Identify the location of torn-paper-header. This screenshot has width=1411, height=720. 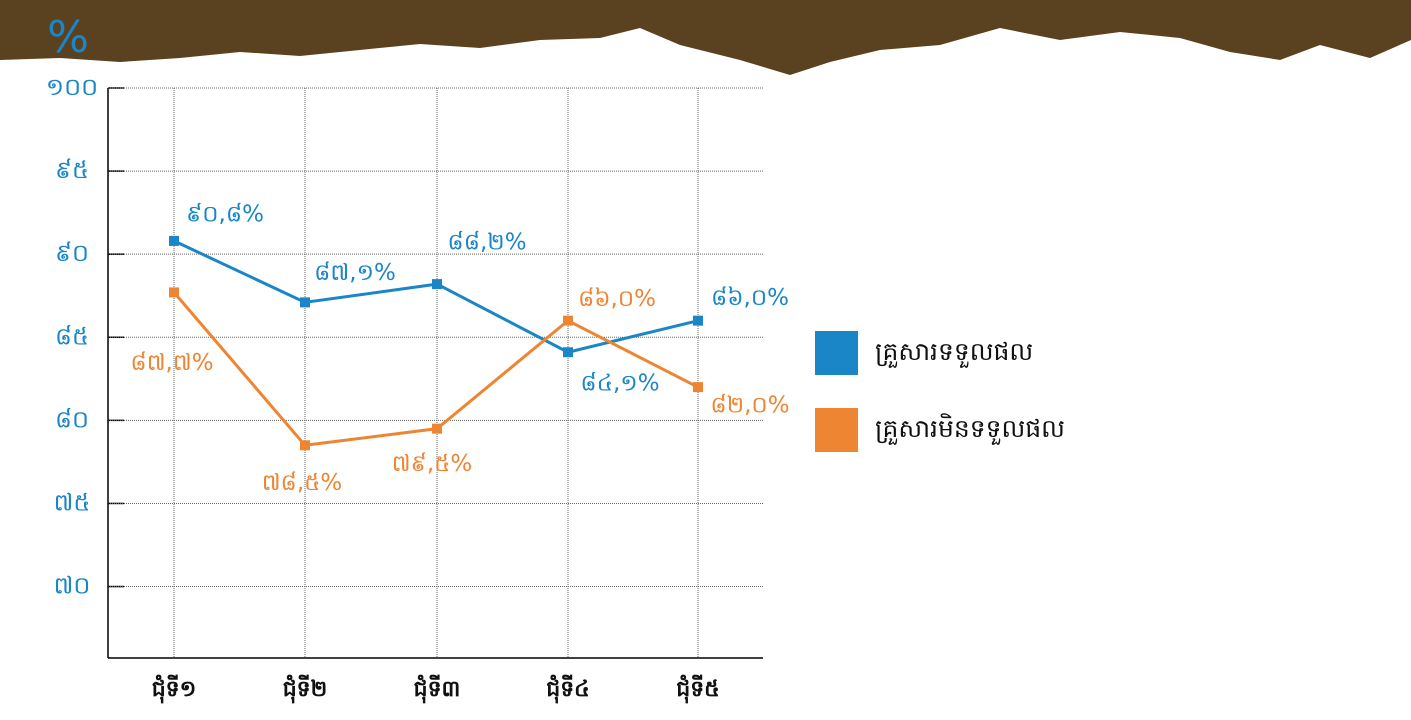
(705, 37).